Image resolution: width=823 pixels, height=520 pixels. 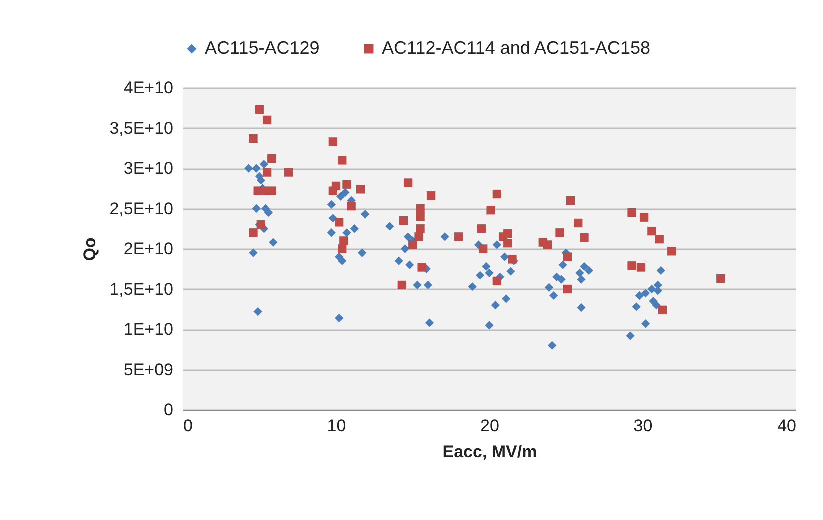 What do you see at coordinates (142, 208) in the screenshot?
I see `y-tick-label: 2,5E+10` at bounding box center [142, 208].